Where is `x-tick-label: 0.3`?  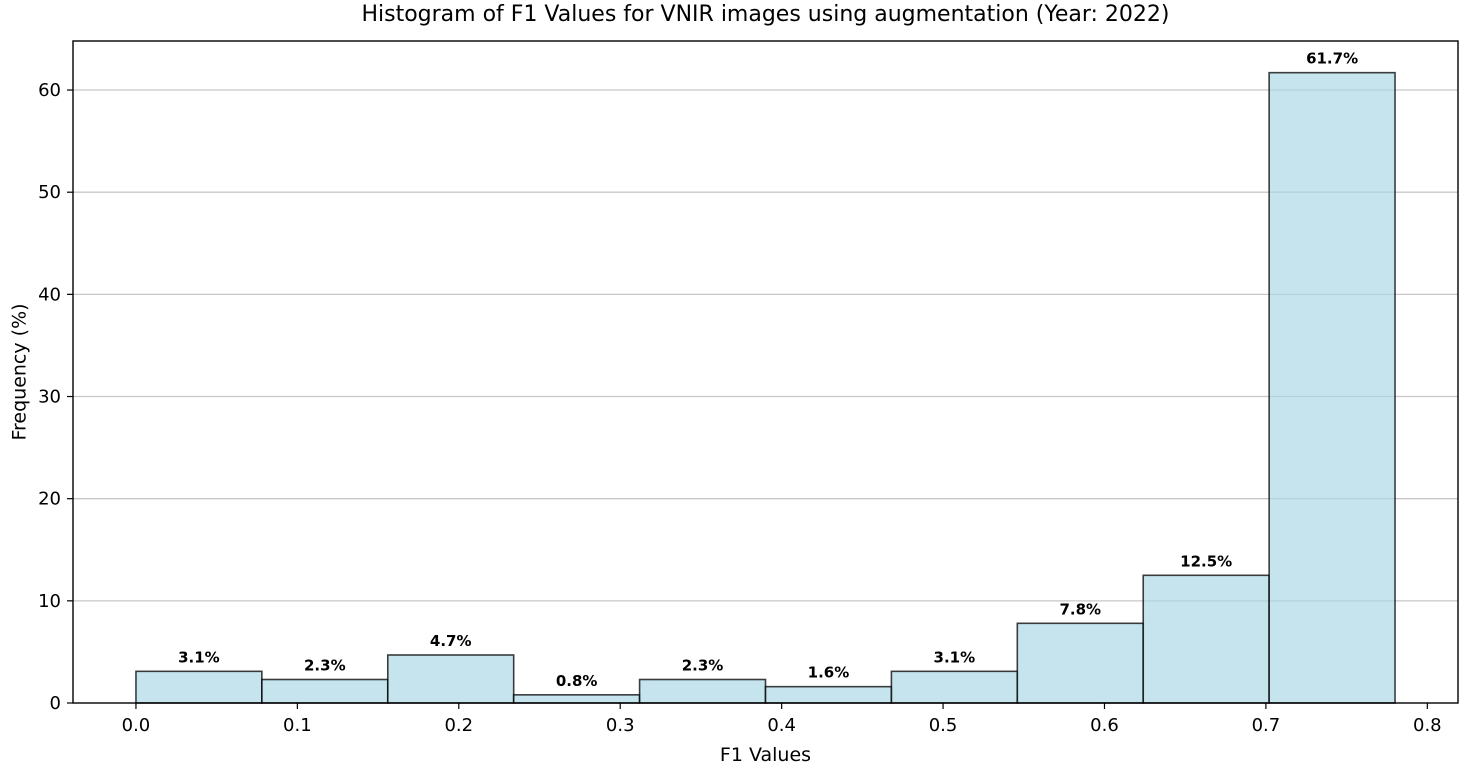 x-tick-label: 0.3 is located at coordinates (620, 725).